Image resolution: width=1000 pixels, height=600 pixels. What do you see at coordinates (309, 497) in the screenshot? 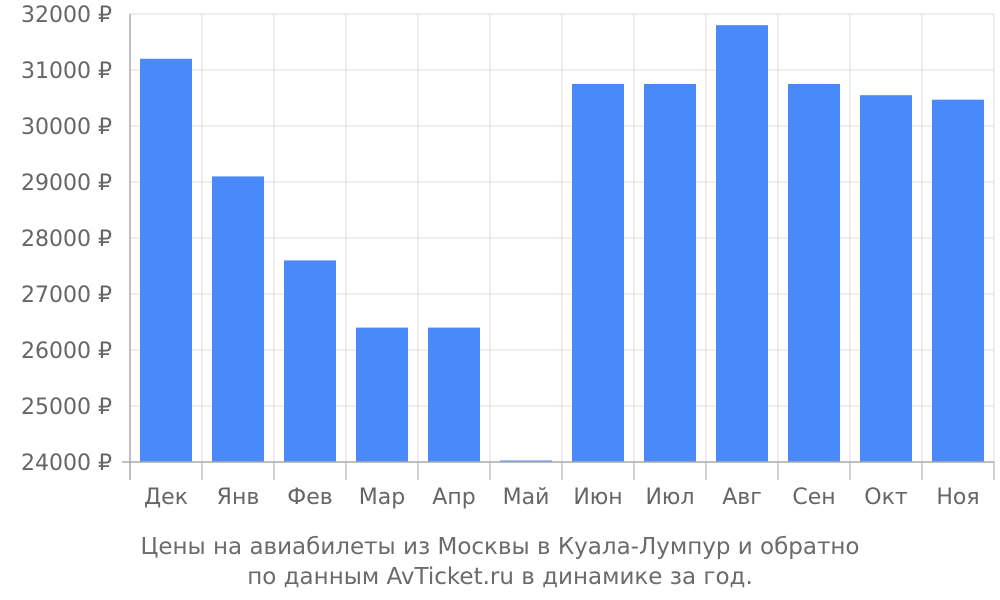
I see `x-tick-label: Фев` at bounding box center [309, 497].